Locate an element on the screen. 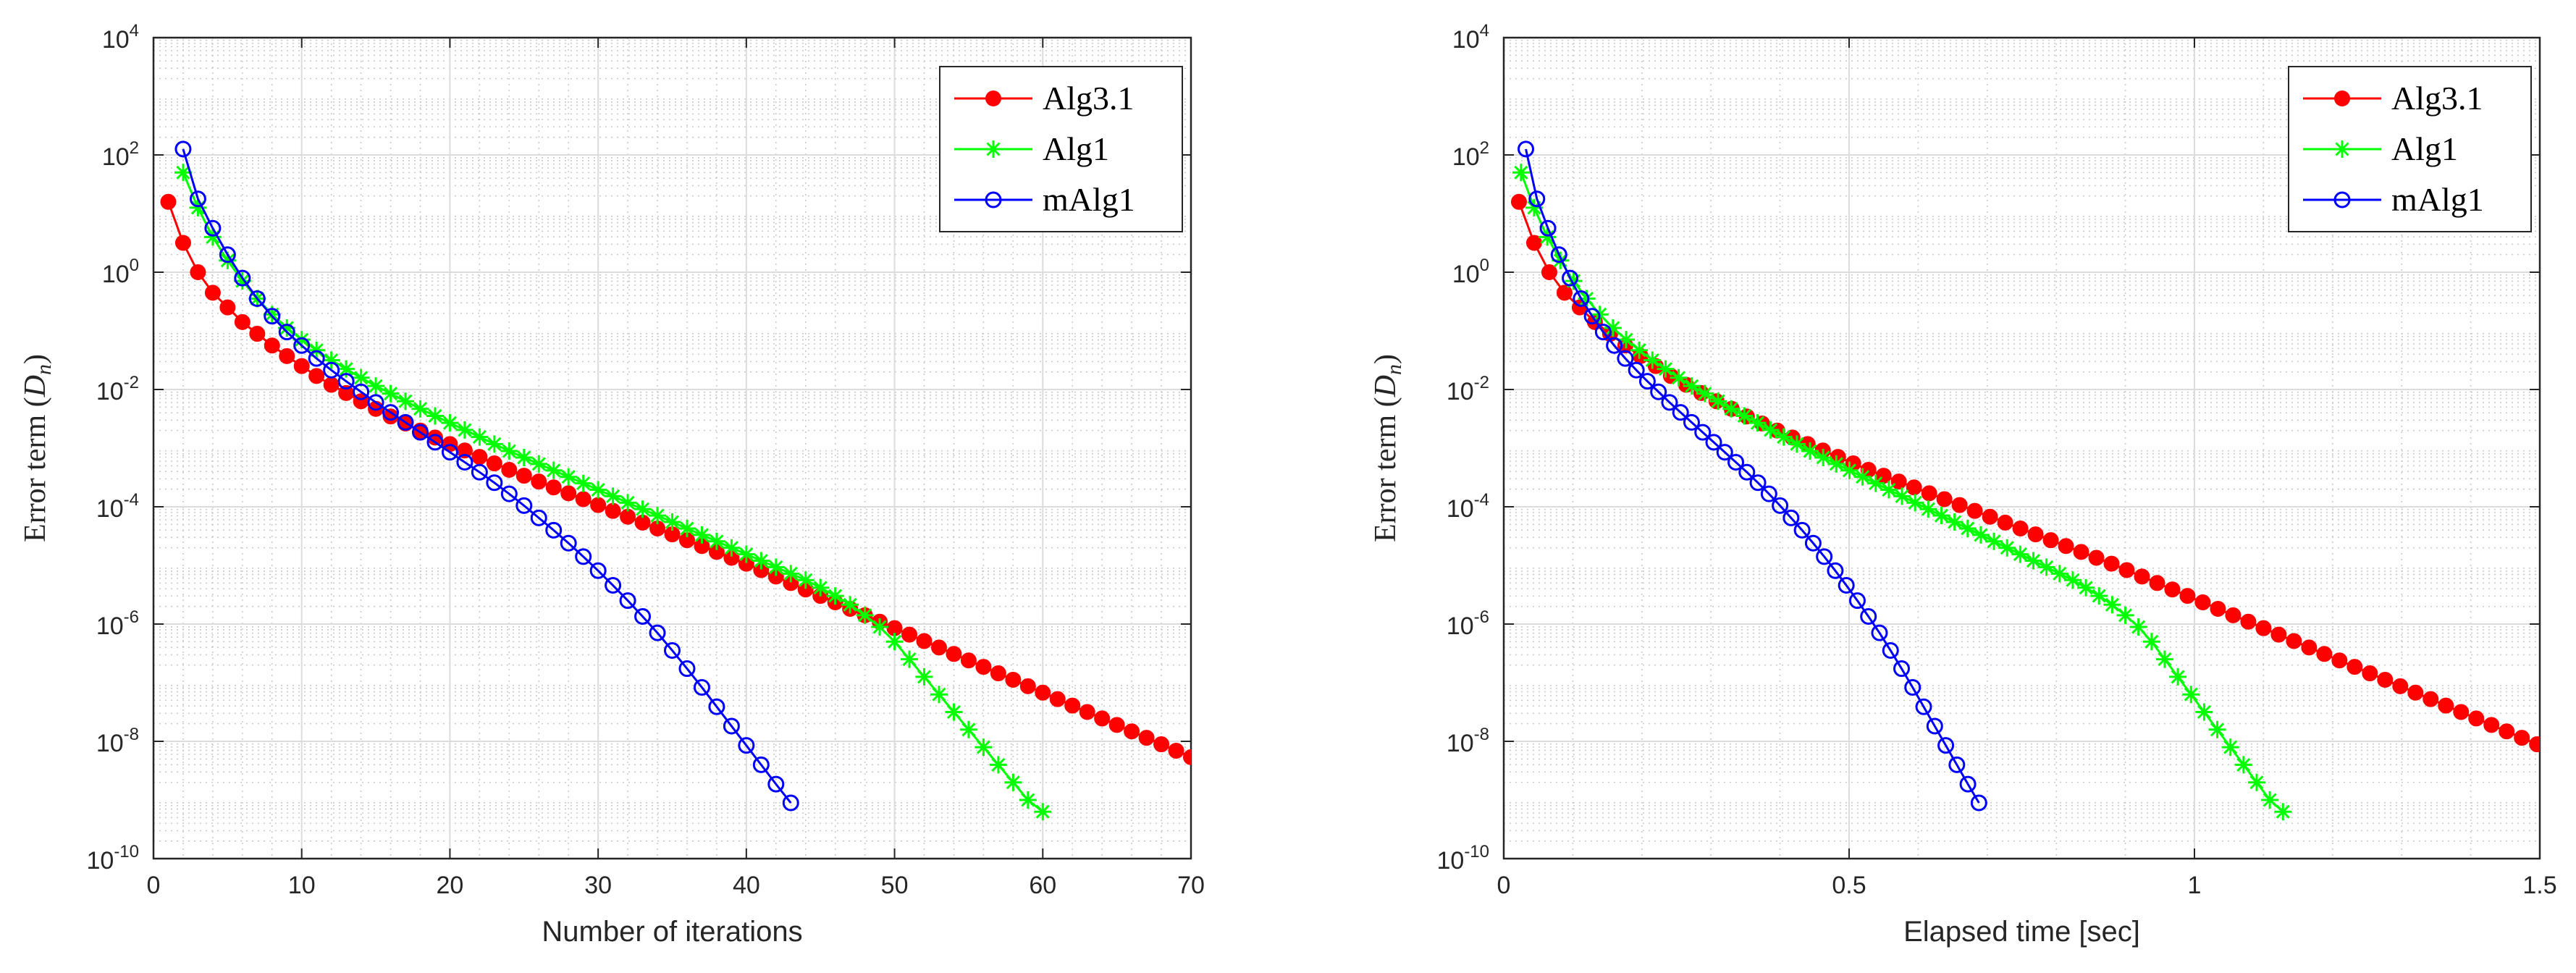 The width and height of the screenshot is (2576, 973). y-tick-label: 10⁻¹⁰ is located at coordinates (112, 858).